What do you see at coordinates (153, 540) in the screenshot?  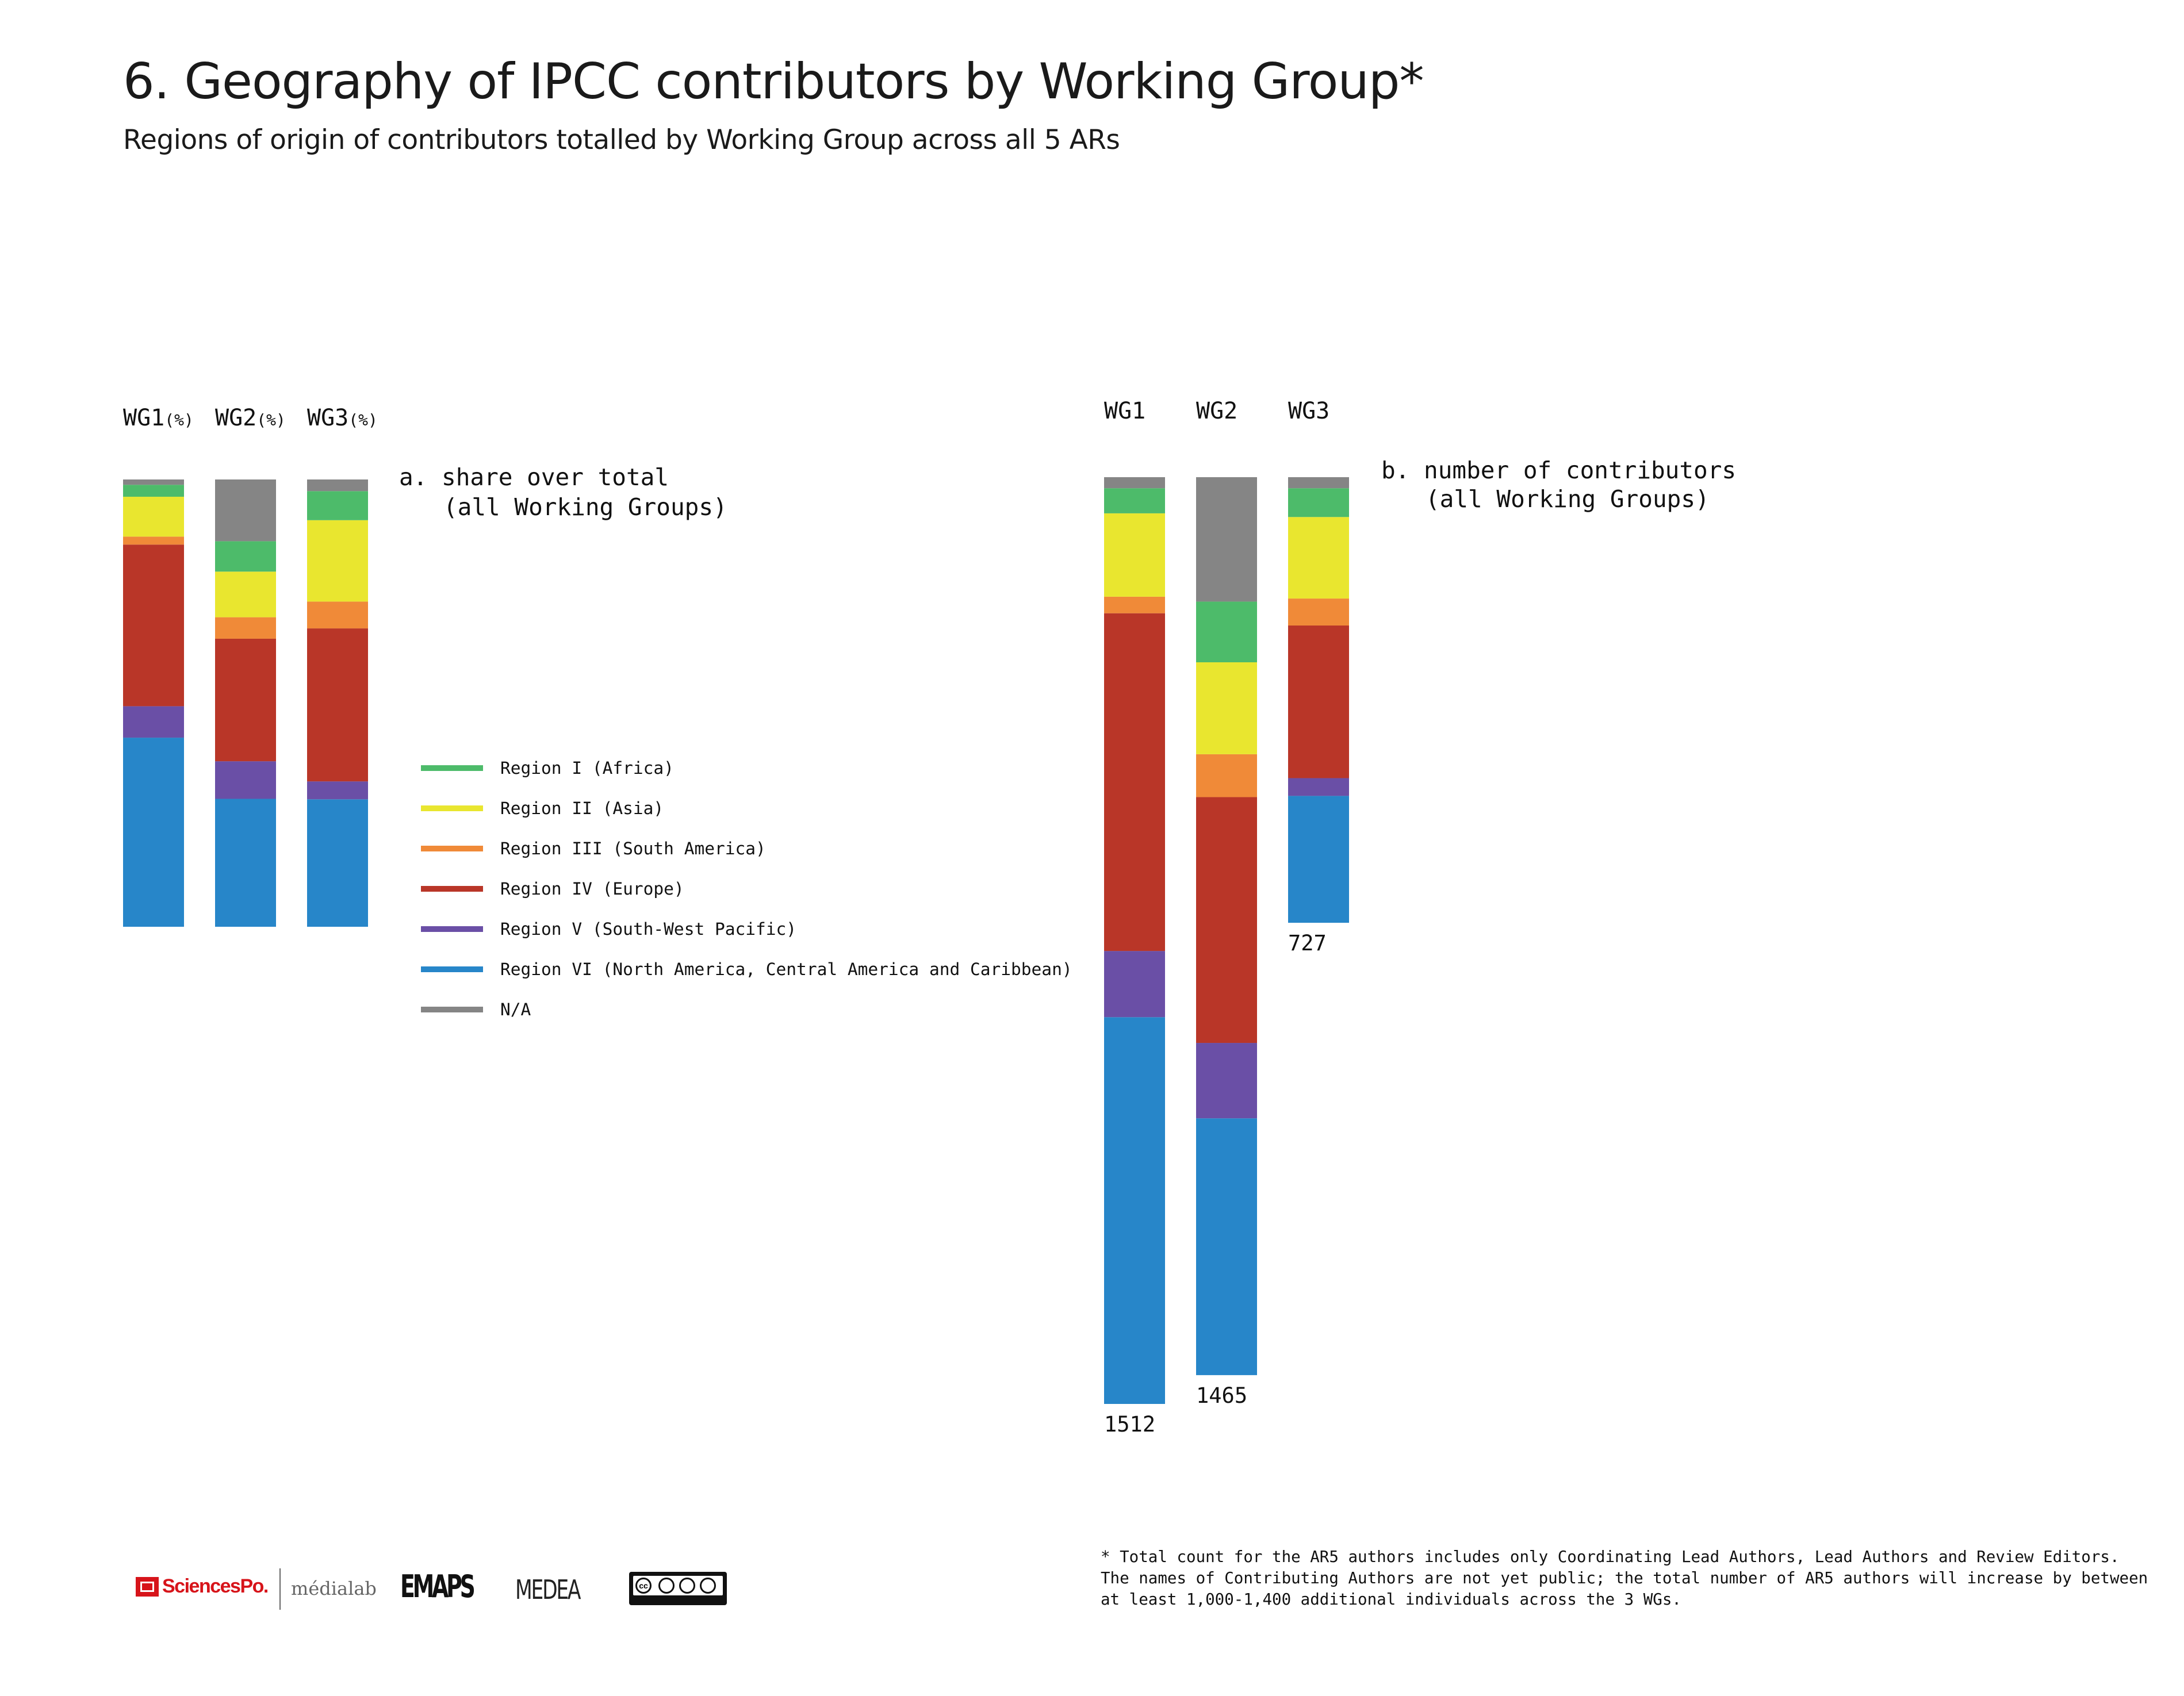 I see `share-bar-wg1-region-iii-south-america` at bounding box center [153, 540].